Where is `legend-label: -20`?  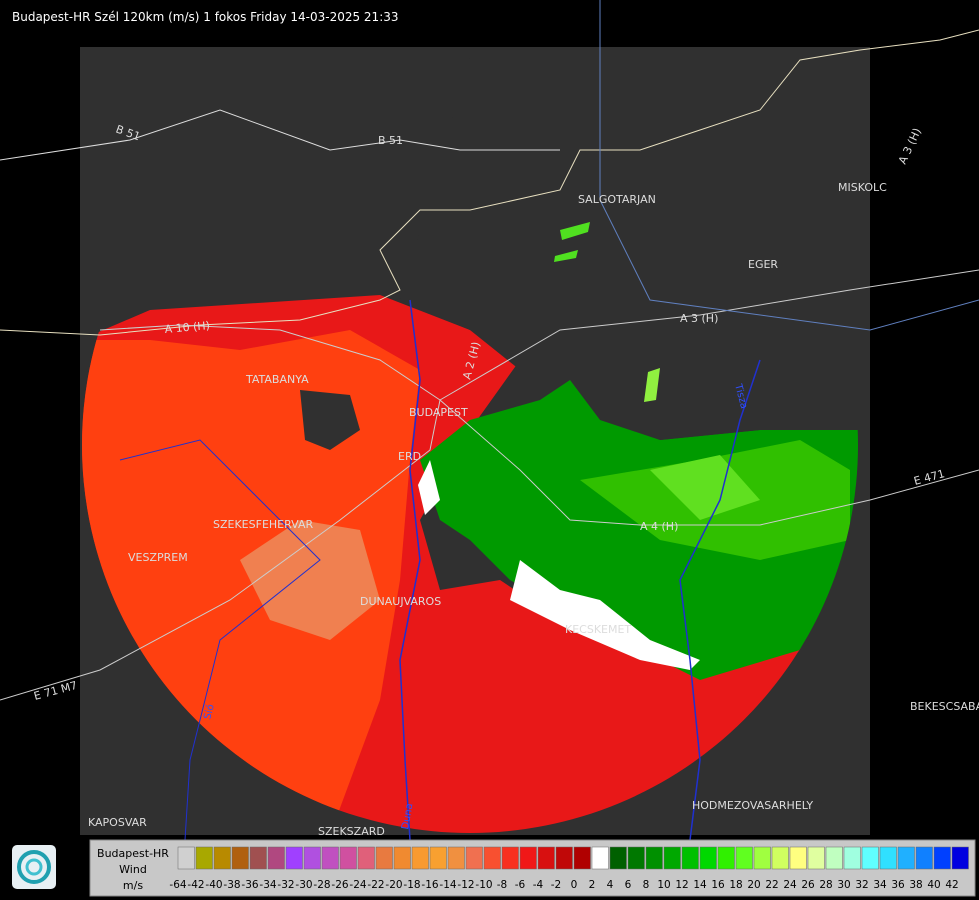 legend-label: -20 is located at coordinates (393, 885).